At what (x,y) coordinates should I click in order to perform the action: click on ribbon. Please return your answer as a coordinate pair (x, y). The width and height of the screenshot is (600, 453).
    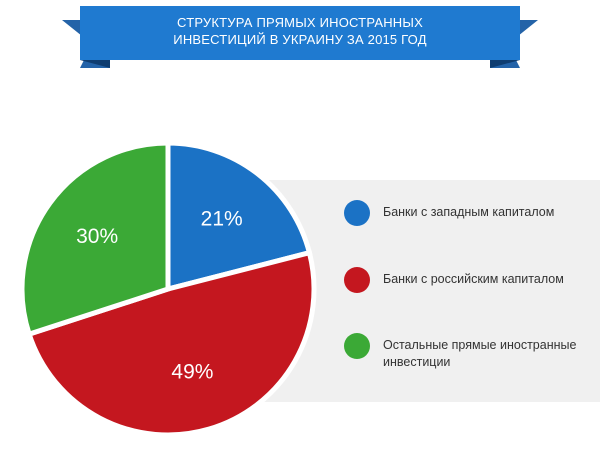
    Looking at the image, I should click on (300, 33).